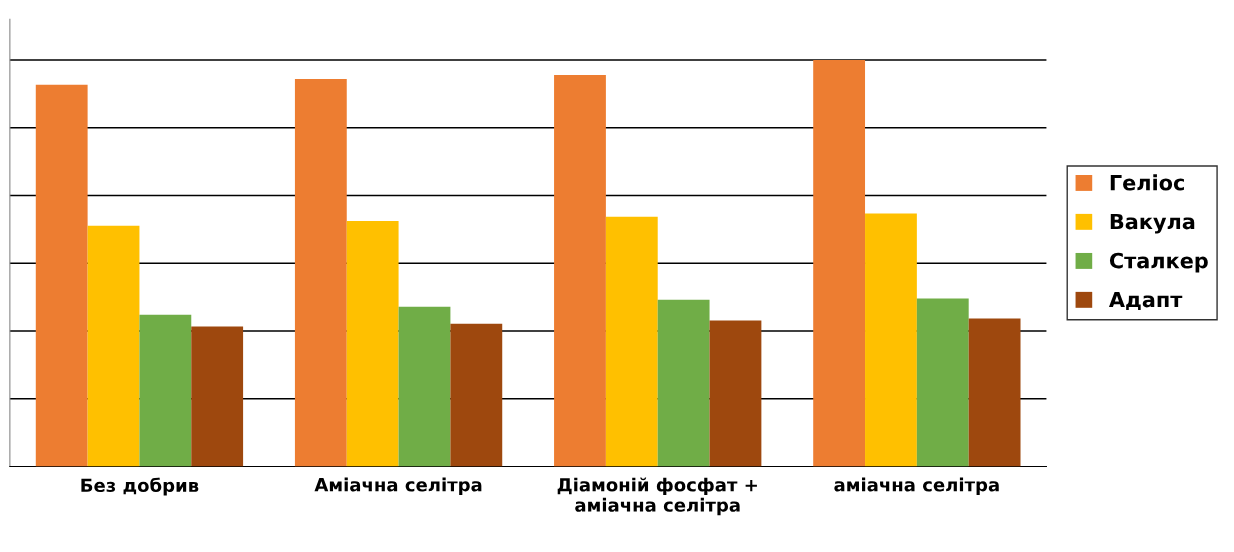  Describe the element at coordinates (916, 486) in the screenshot. I see `x-tick-label: аміачна селітра` at that location.